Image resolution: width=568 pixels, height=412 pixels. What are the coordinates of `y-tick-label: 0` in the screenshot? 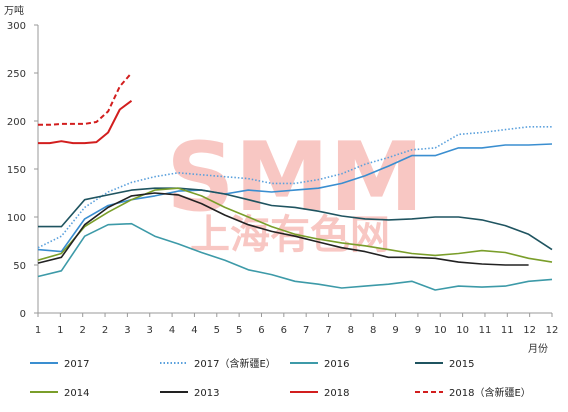 It's located at (23, 314).